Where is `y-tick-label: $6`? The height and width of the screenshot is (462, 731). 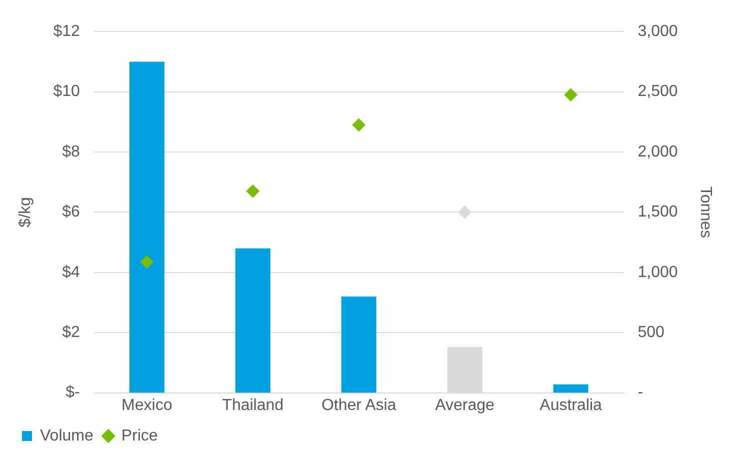
y-tick-label: $6 is located at coordinates (71, 212).